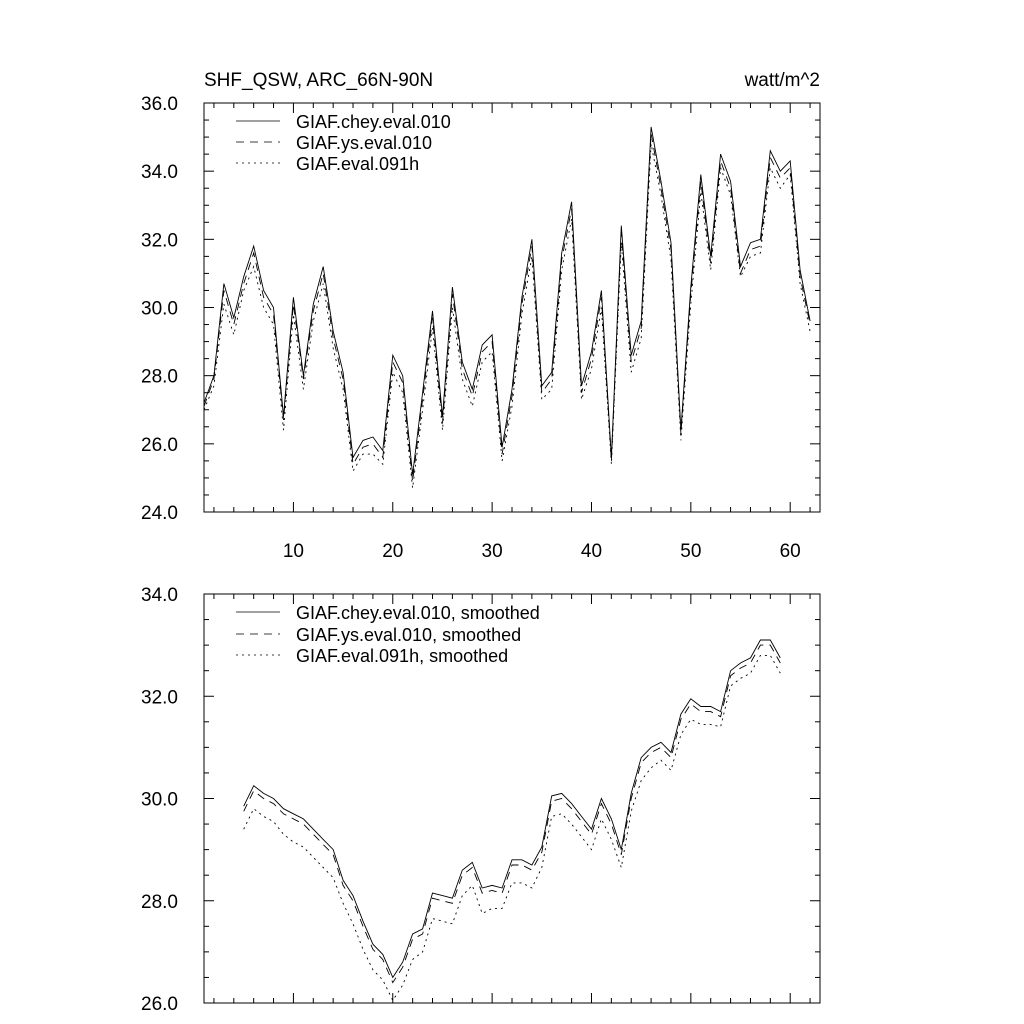 This screenshot has width=1024, height=1024. Describe the element at coordinates (364, 143) in the screenshot. I see `legend-label: GIAF.ys.eval.010` at that location.